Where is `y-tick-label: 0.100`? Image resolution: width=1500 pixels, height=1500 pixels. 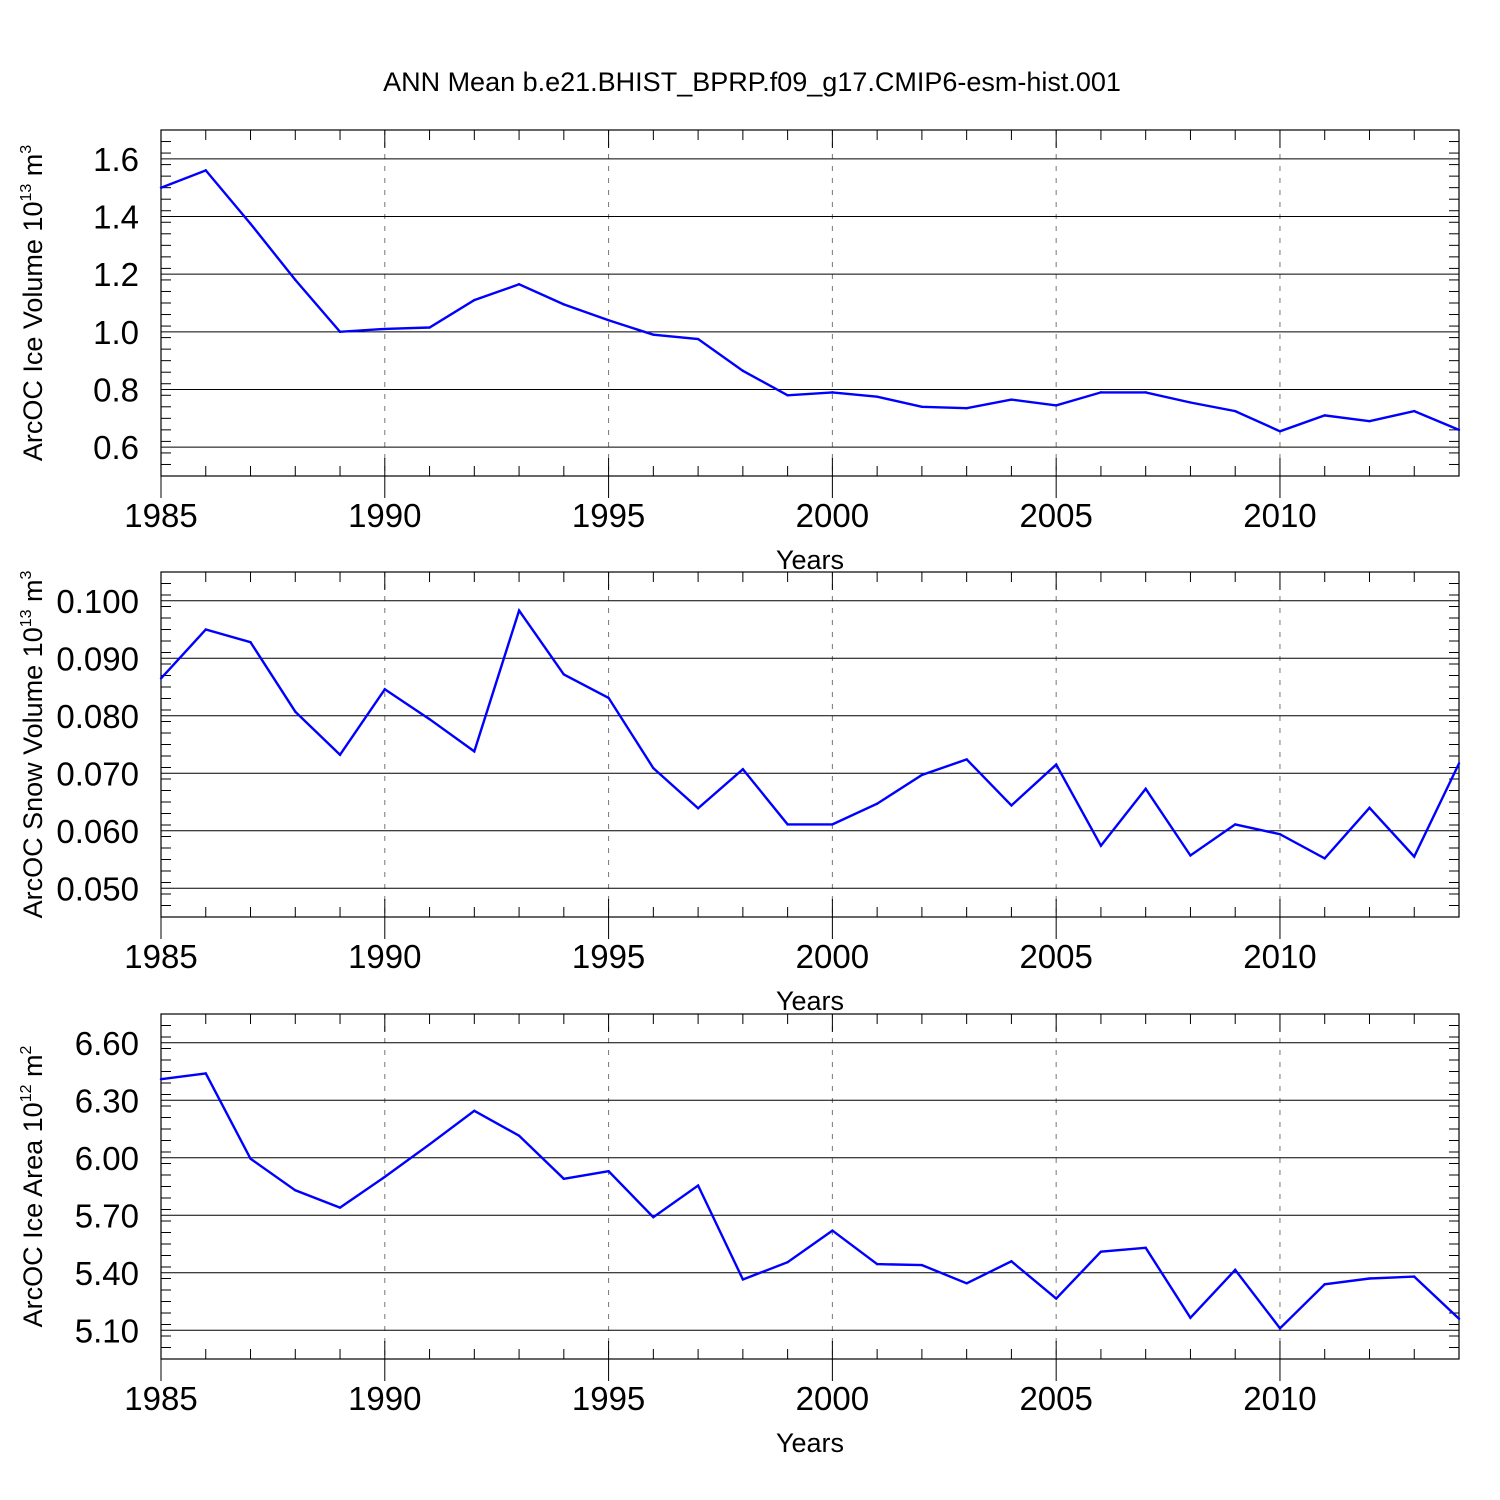 y-tick-label: 0.100 is located at coordinates (97, 601).